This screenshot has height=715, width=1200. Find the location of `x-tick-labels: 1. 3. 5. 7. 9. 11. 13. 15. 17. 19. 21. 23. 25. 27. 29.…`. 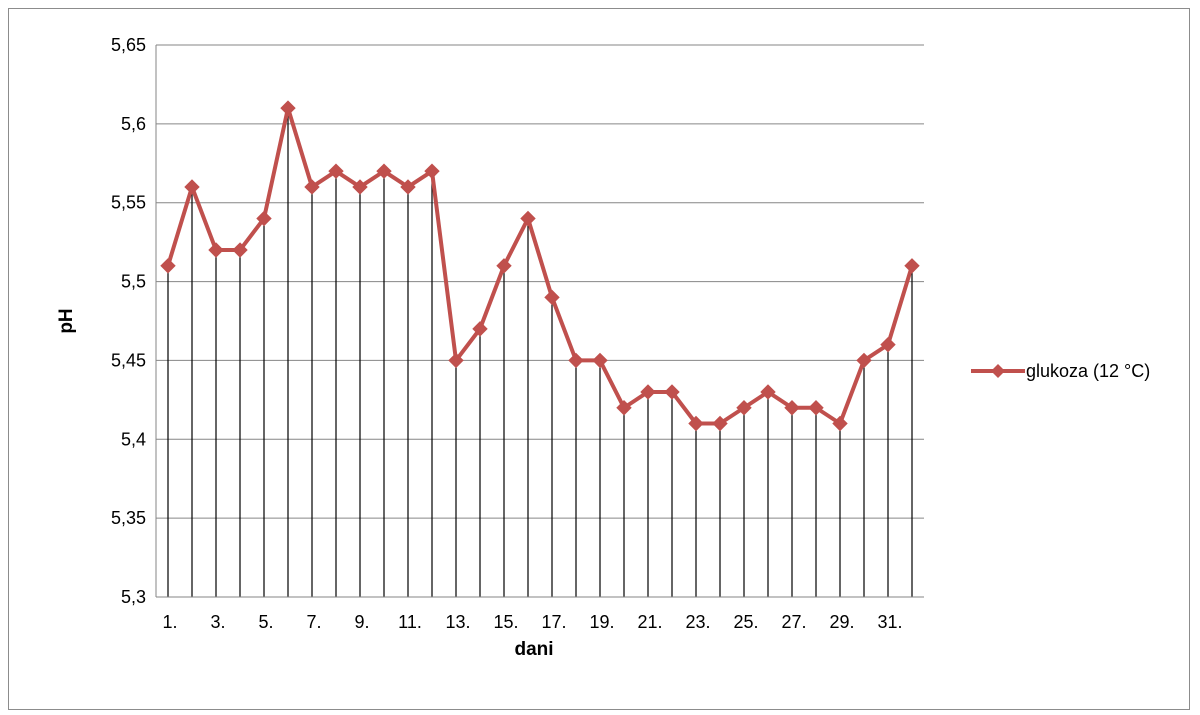

x-tick-labels: 1. 3. 5. 7. 9. 11. 13. 15. 17. 19. 21. 23. 25. 27. 29.… is located at coordinates (532, 622).